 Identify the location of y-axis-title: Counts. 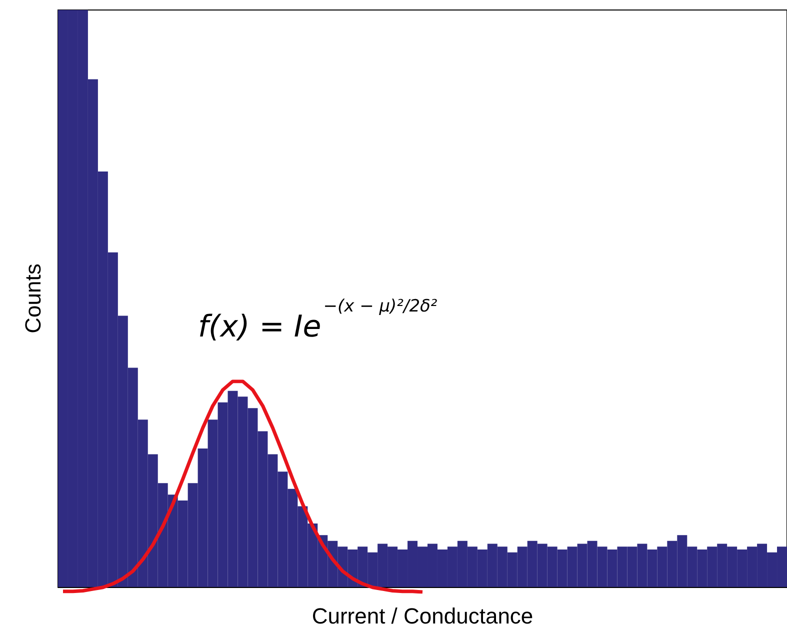
(33, 299).